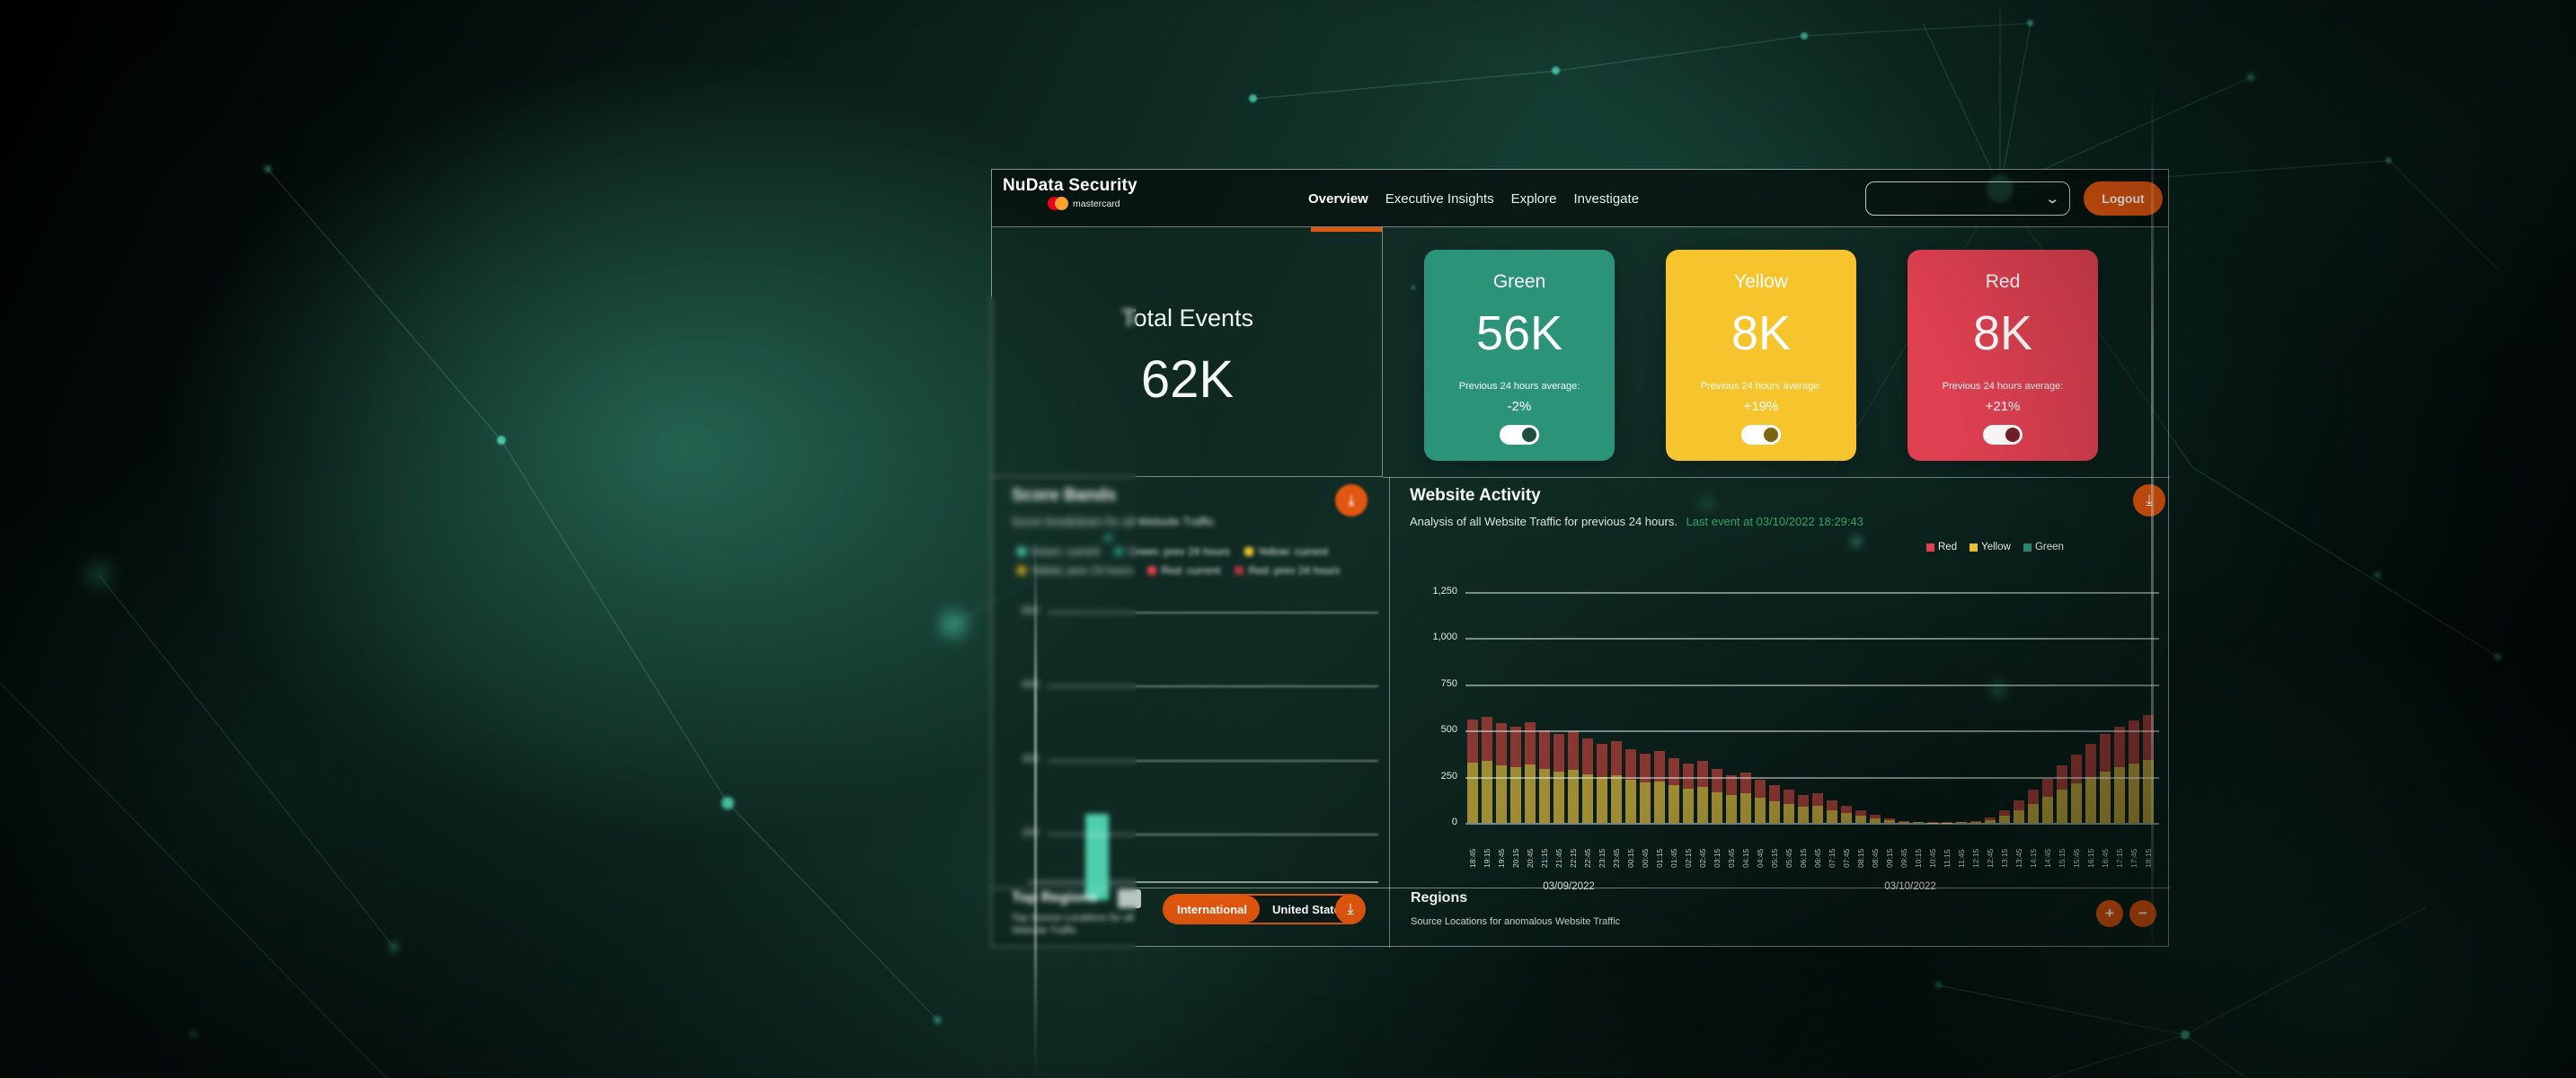 Image resolution: width=2576 pixels, height=1078 pixels. I want to click on x-tick-label: 02:15, so click(1688, 858).